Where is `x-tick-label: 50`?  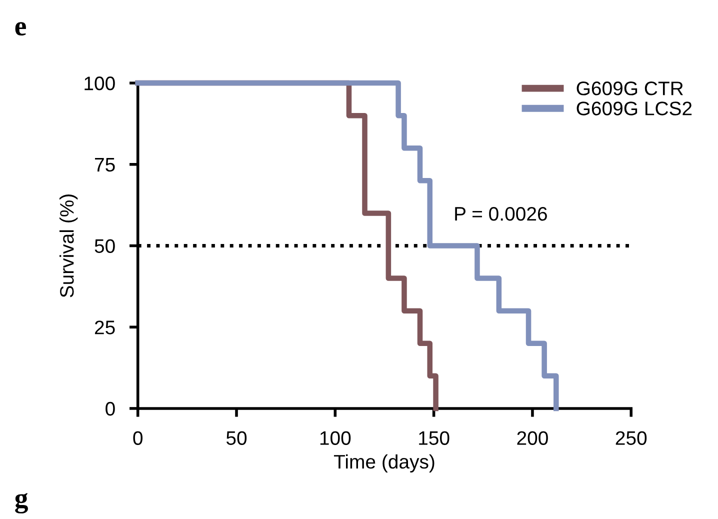 x-tick-label: 50 is located at coordinates (236, 438).